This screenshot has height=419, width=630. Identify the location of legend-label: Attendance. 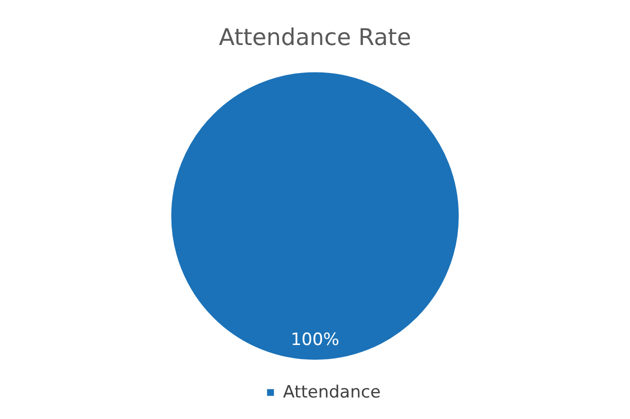
(332, 392).